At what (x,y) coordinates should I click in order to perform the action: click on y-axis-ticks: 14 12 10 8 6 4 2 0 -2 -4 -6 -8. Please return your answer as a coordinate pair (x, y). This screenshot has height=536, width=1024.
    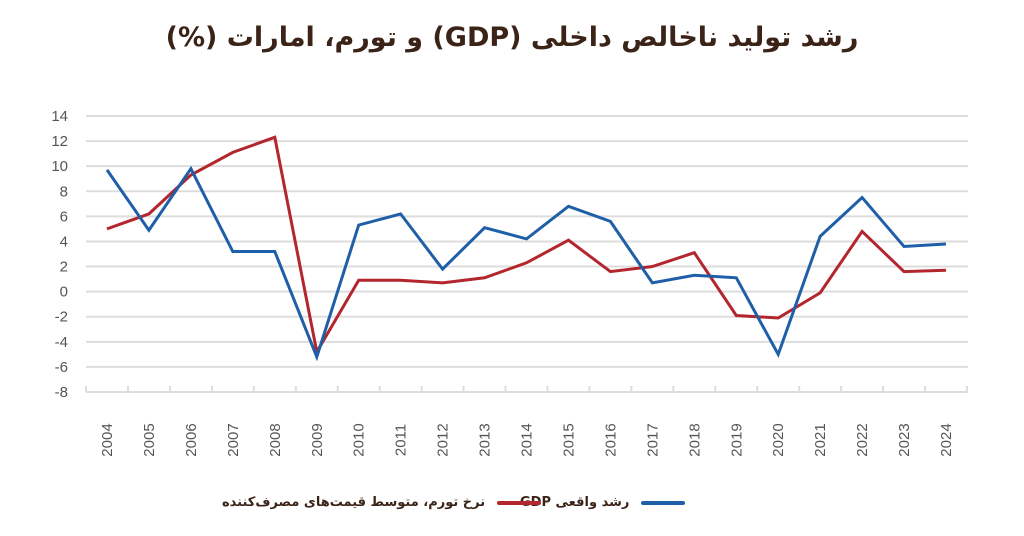
    Looking at the image, I should click on (59, 254).